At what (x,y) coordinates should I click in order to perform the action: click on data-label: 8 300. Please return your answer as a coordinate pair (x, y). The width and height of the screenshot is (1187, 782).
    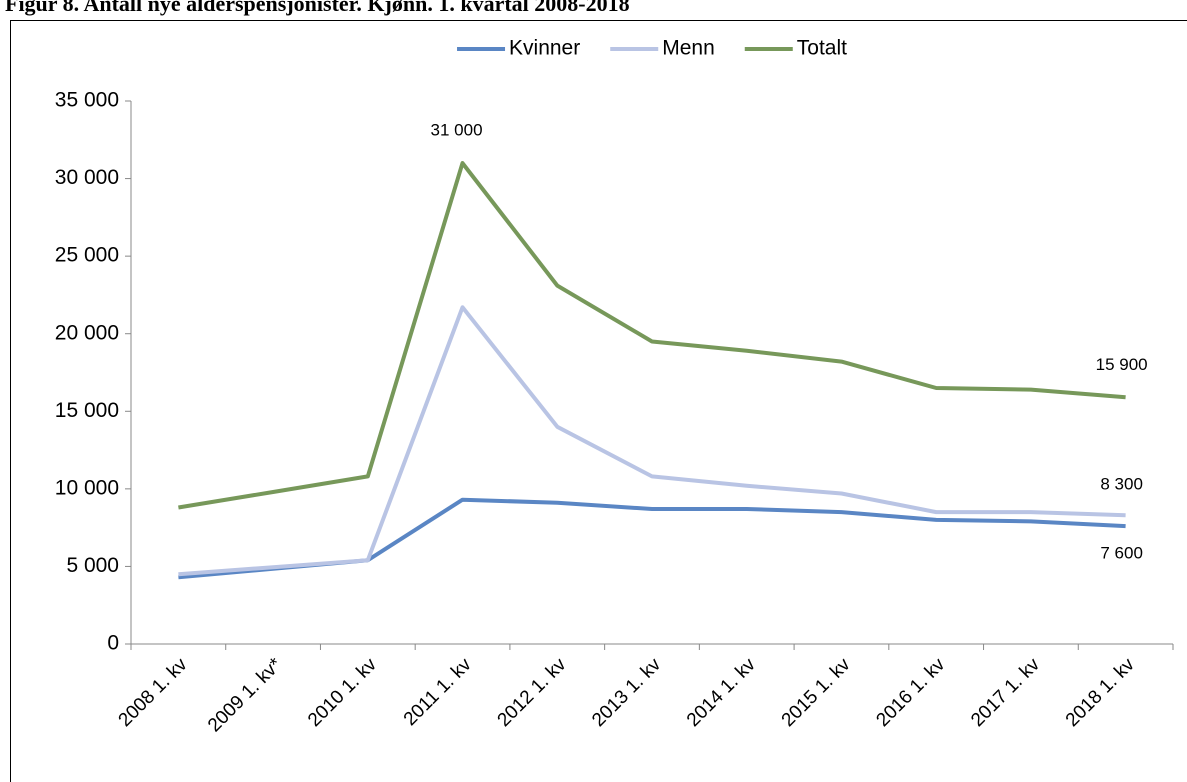
    Looking at the image, I should click on (1121, 484).